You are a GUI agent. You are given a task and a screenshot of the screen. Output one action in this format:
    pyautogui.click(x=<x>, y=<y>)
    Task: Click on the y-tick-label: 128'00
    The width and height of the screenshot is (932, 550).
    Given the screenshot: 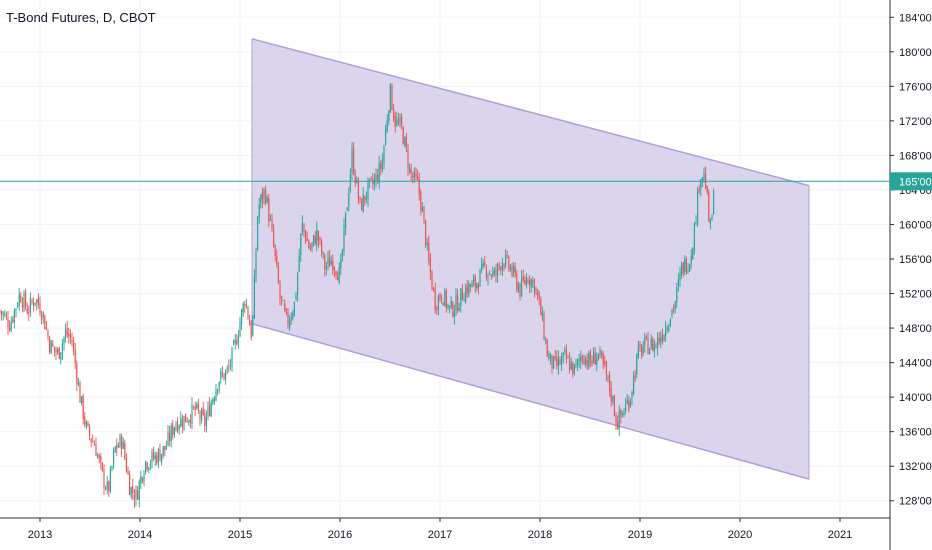 What is the action you would take?
    pyautogui.click(x=915, y=502)
    